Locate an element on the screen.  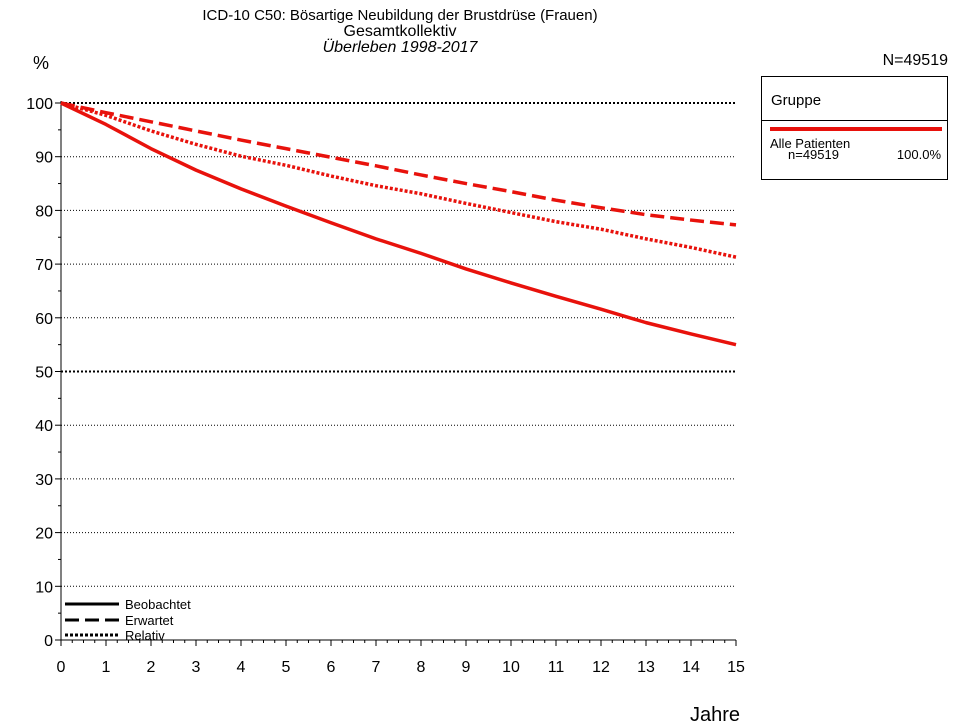
x-tick-label-6: 6 is located at coordinates (331, 667).